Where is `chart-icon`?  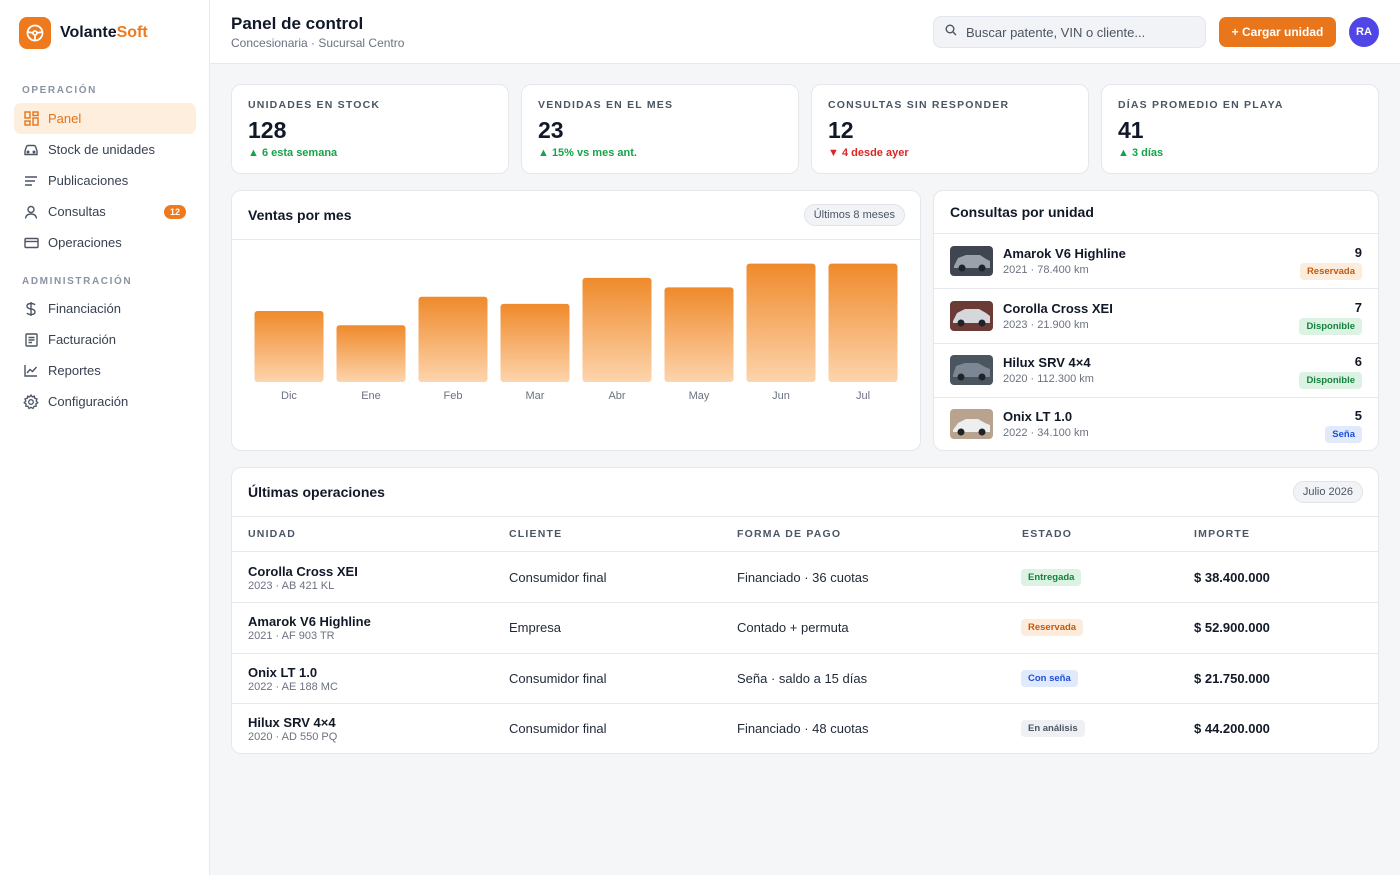
chart-icon is located at coordinates (31, 371).